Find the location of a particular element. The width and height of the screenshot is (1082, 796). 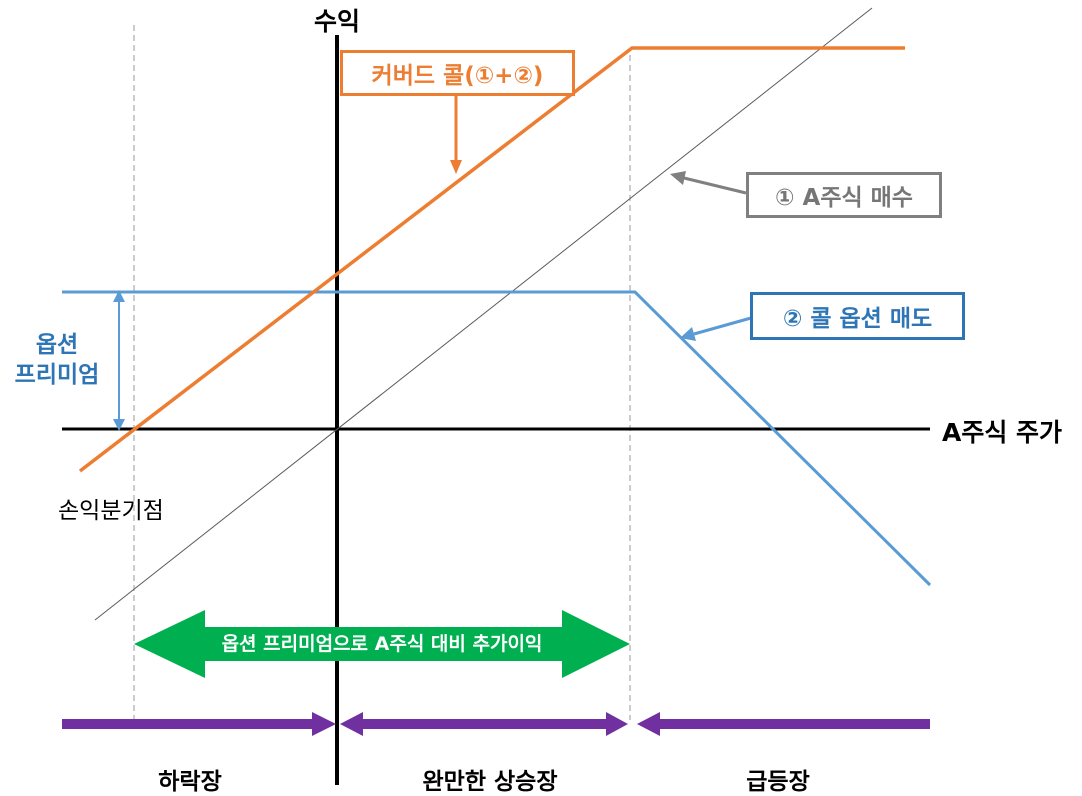

covered-call-label: 커버드 콜(①+②) is located at coordinates (457, 73).